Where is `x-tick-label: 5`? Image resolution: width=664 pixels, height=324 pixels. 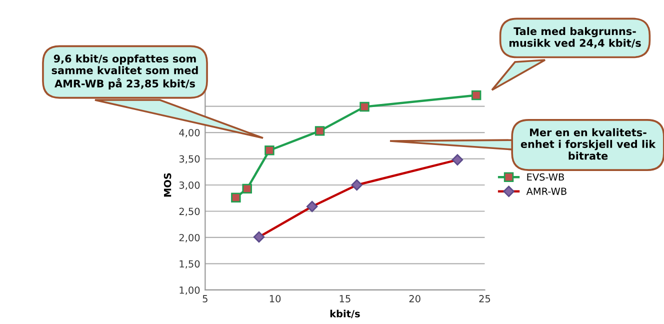
x-tick-label: 5 is located at coordinates (205, 298).